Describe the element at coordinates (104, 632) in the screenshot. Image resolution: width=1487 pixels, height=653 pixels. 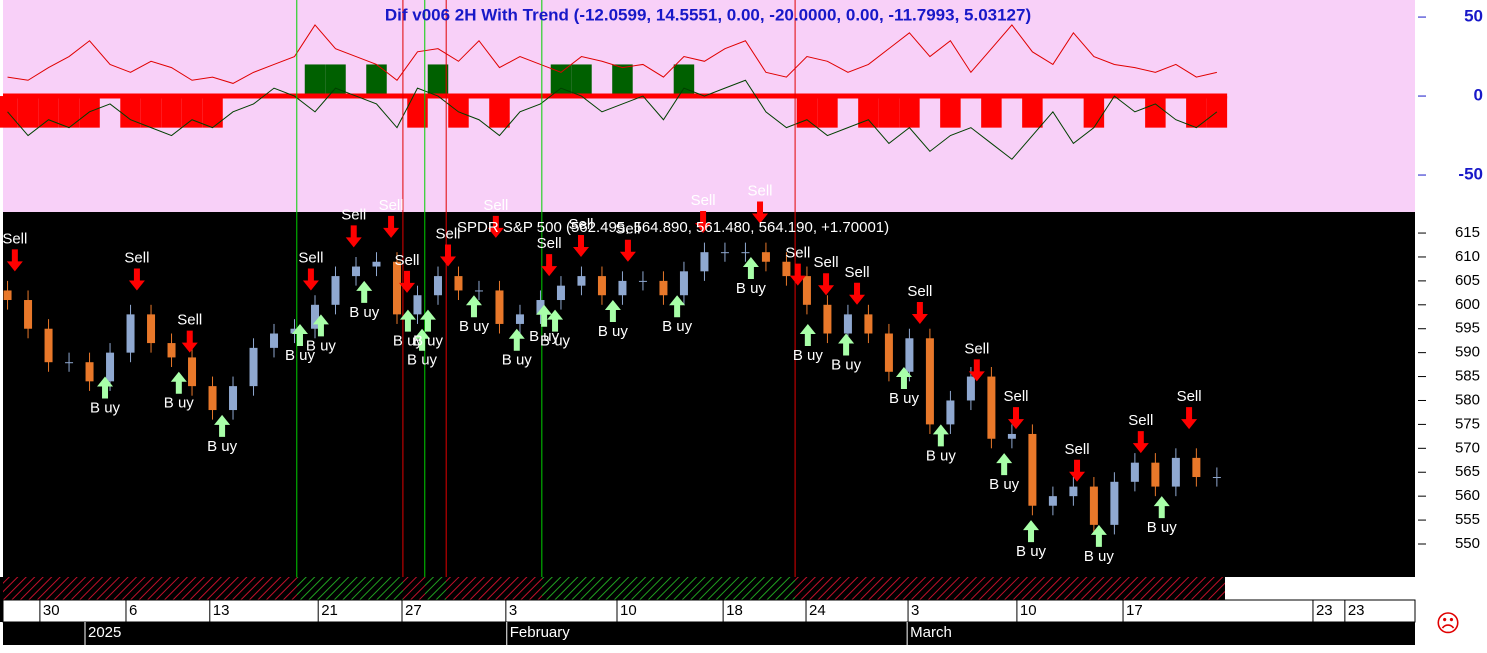
I see `month-label: 2025` at that location.